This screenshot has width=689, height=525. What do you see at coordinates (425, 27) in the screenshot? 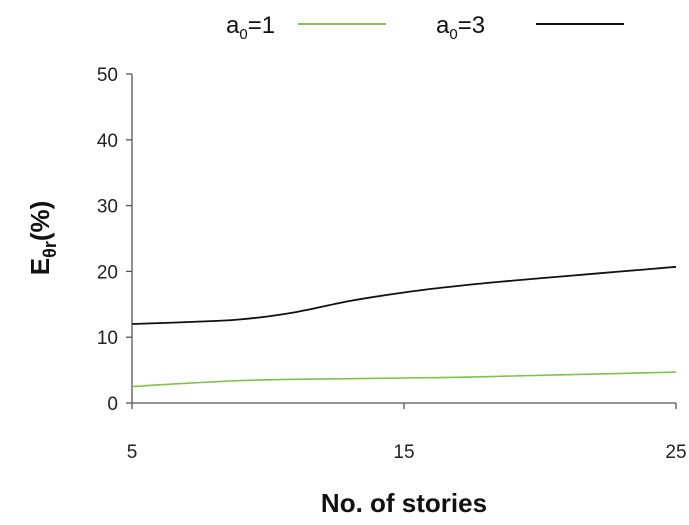
I see `legend: a0=1 a0=3` at bounding box center [425, 27].